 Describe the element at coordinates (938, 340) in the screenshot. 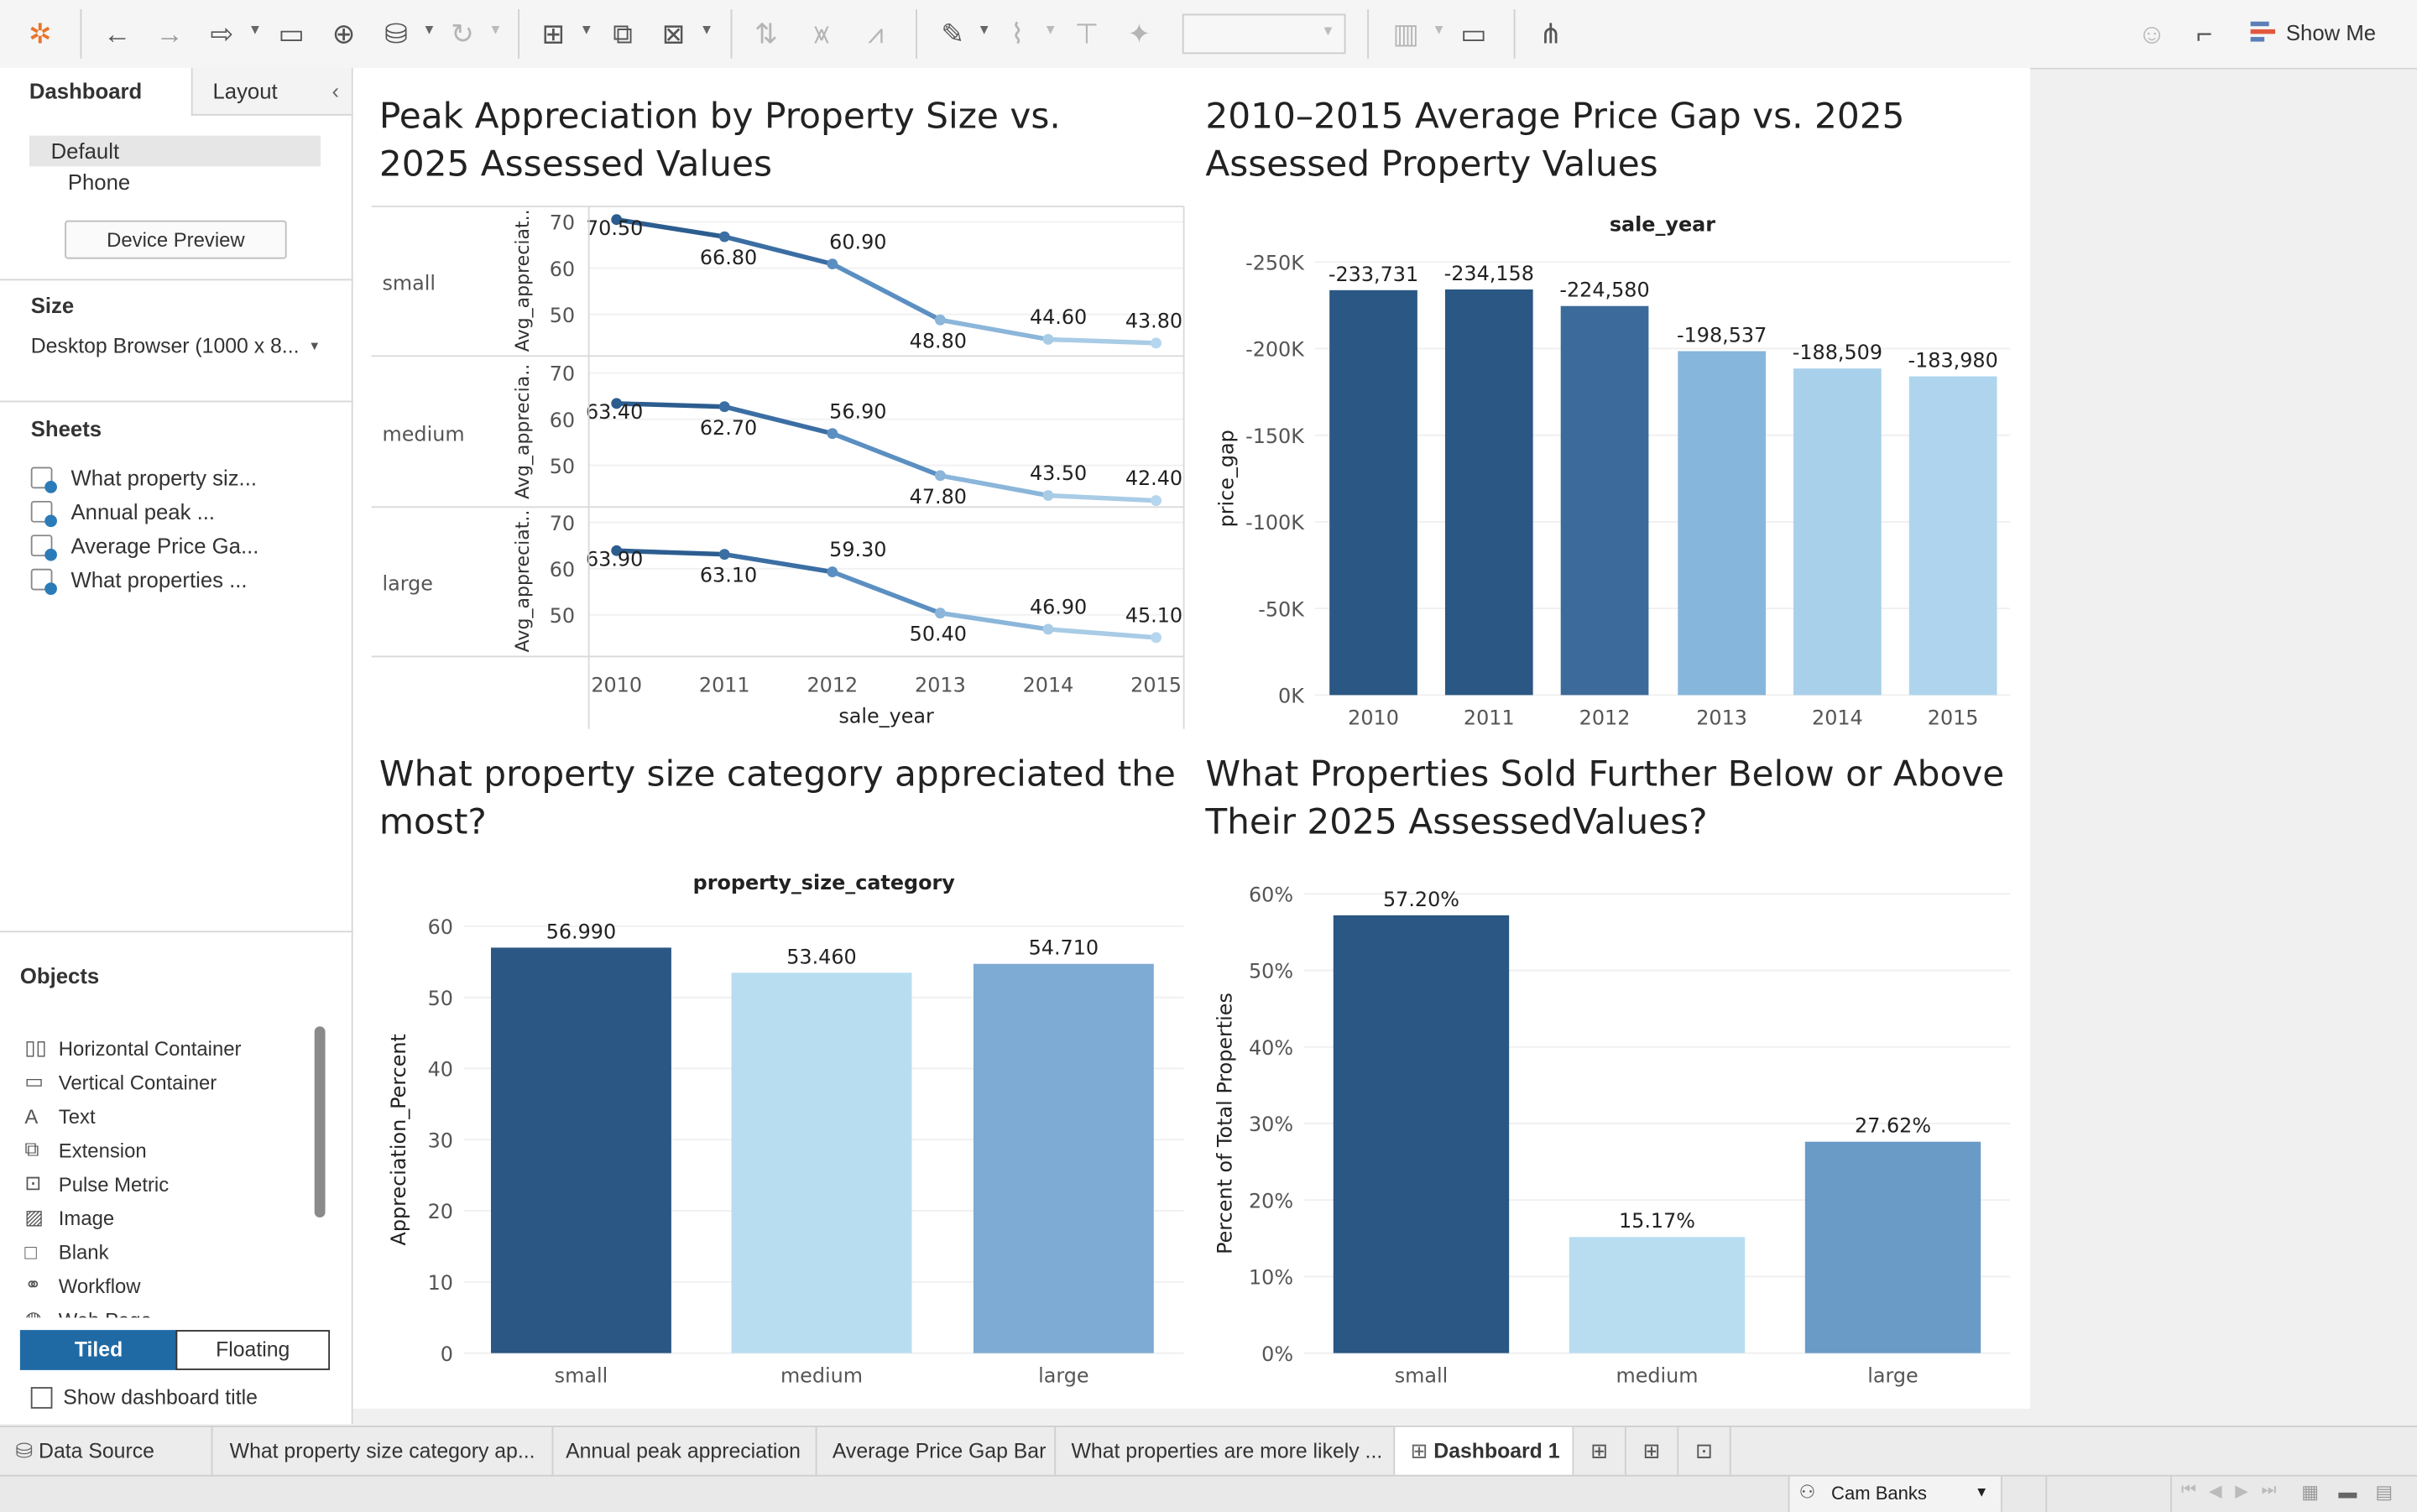

I see `data-label: 48.80` at that location.